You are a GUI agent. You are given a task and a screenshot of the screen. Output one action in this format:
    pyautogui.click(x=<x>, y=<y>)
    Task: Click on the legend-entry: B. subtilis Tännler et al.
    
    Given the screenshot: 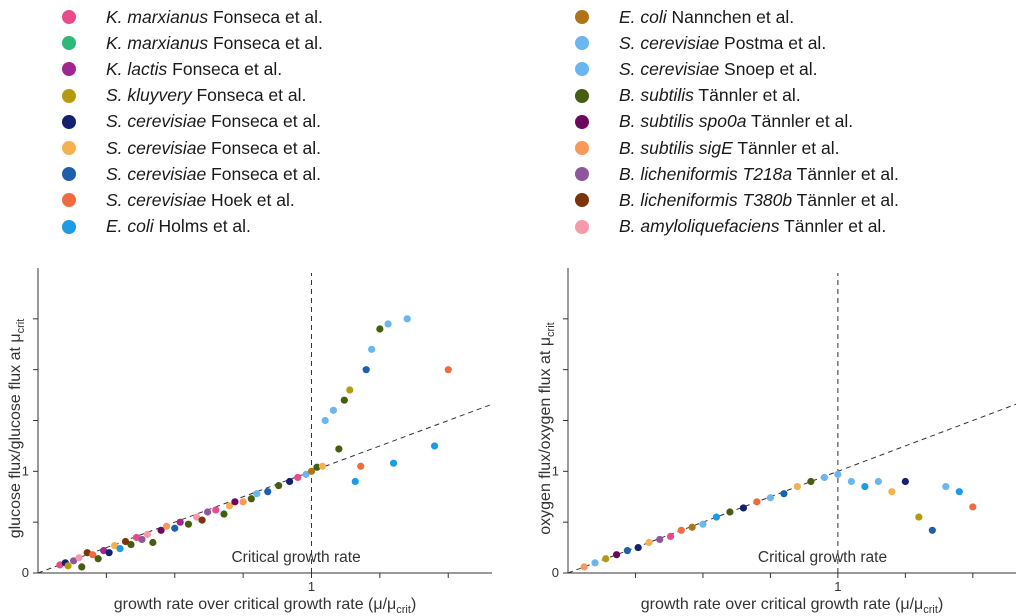 What is the action you would take?
    pyautogui.click(x=737, y=96)
    